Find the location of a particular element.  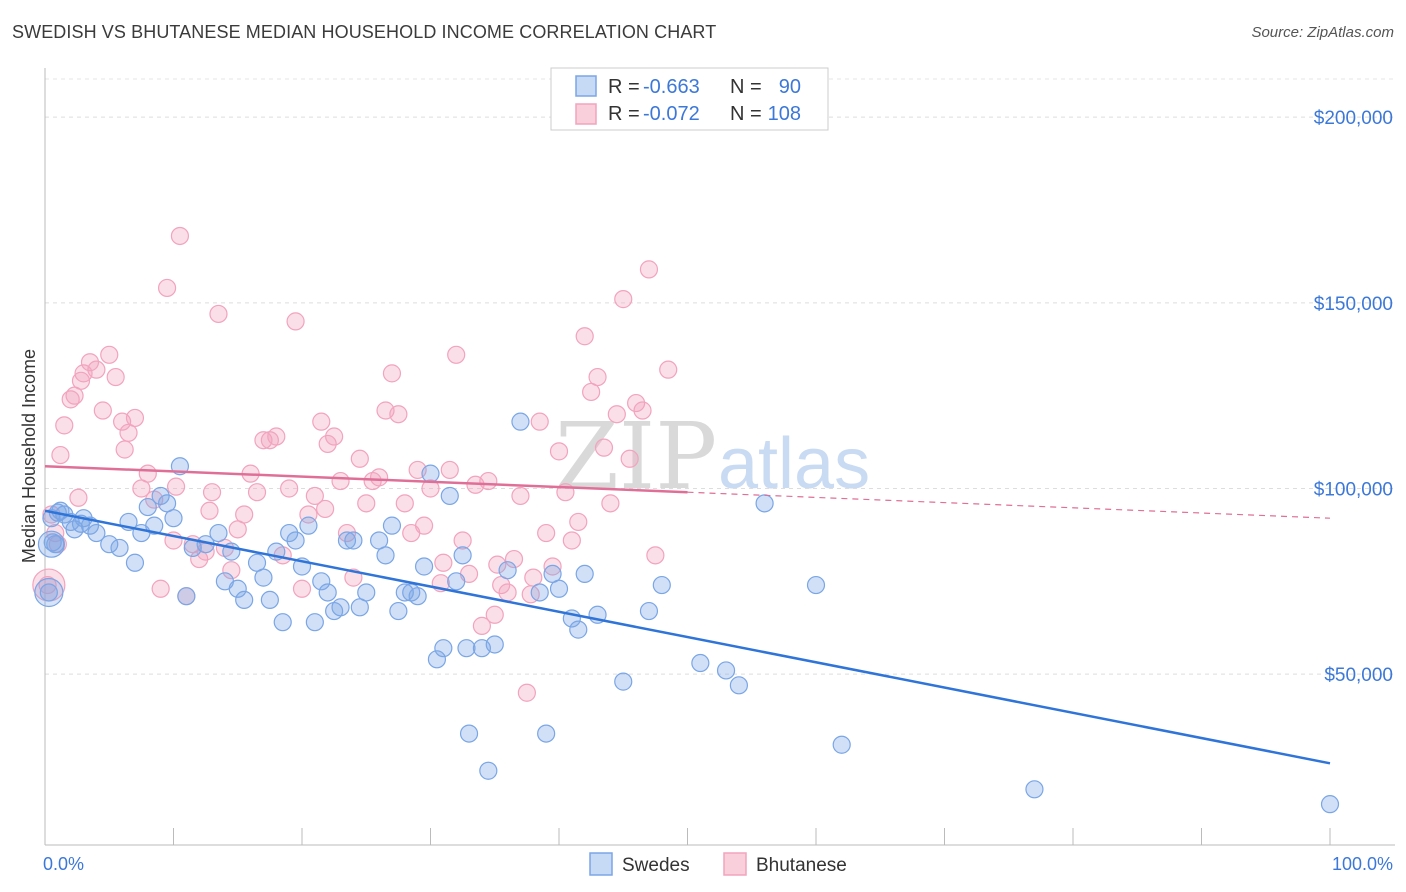

y-tick-label: $150,000 is located at coordinates (1353, 304).